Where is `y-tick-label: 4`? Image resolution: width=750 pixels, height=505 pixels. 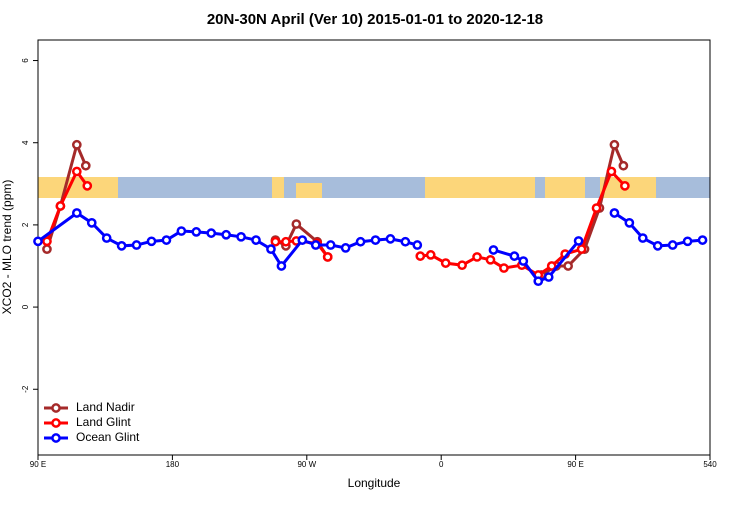 y-tick-label: 4 is located at coordinates (25, 142).